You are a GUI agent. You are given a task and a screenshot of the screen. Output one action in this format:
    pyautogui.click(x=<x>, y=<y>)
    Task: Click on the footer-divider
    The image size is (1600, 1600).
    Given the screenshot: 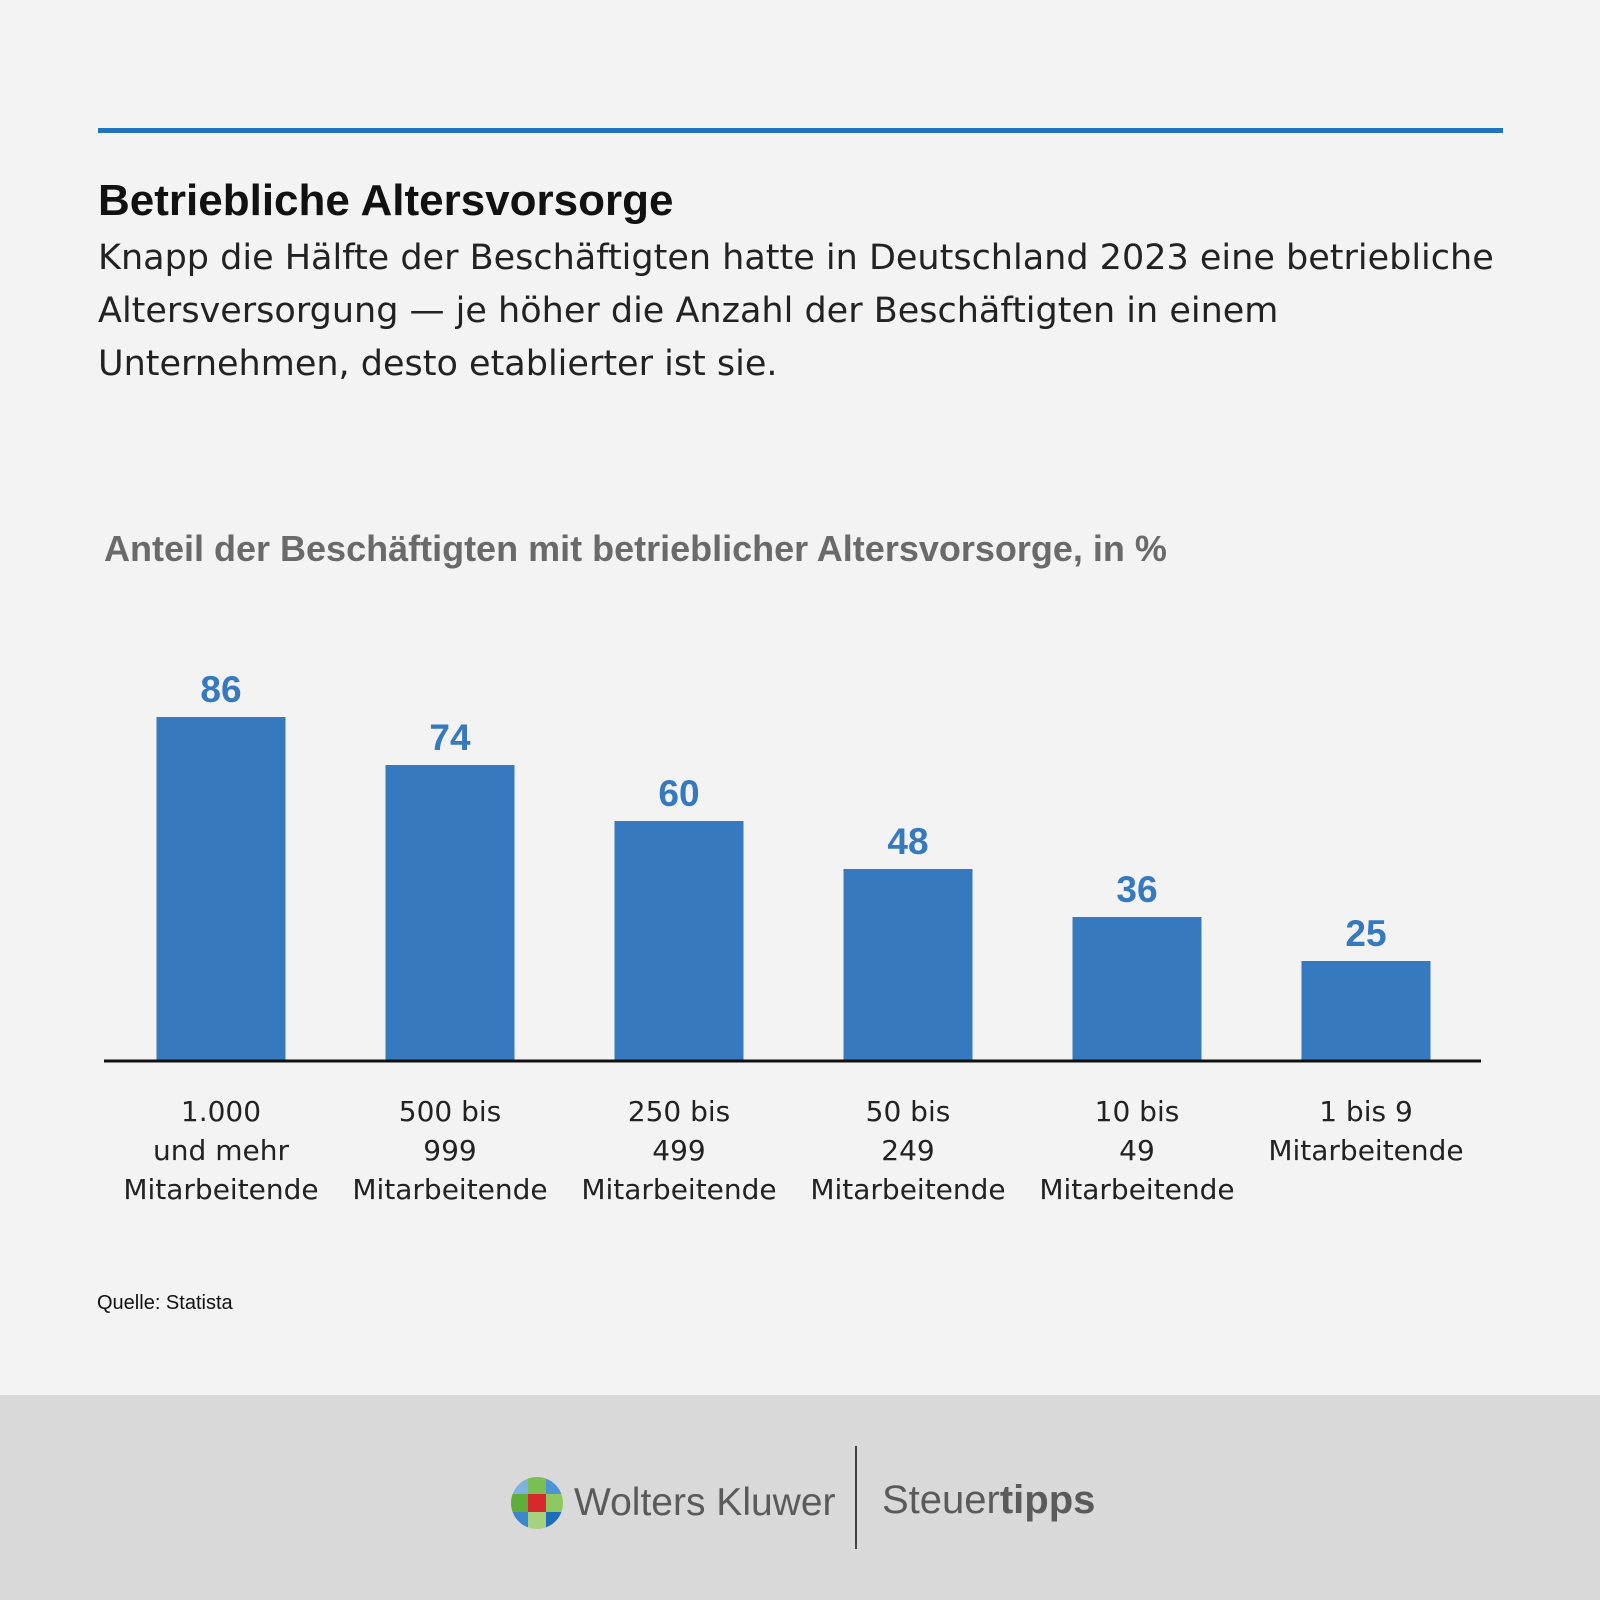 What is the action you would take?
    pyautogui.click(x=856, y=1497)
    